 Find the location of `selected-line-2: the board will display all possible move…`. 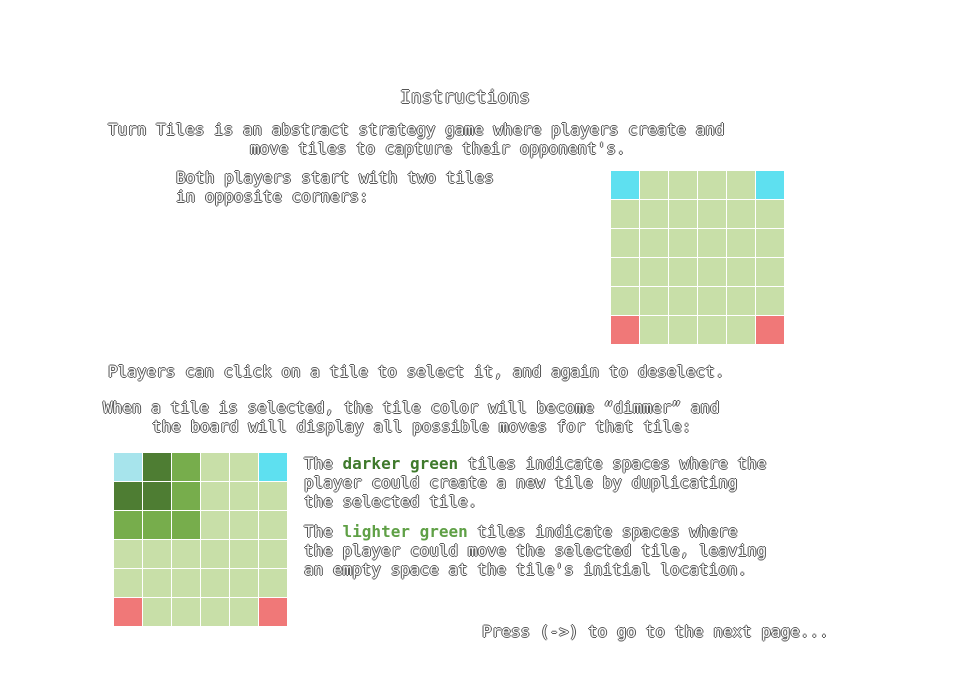

selected-line-2: the board will display all possible move… is located at coordinates (422, 426).